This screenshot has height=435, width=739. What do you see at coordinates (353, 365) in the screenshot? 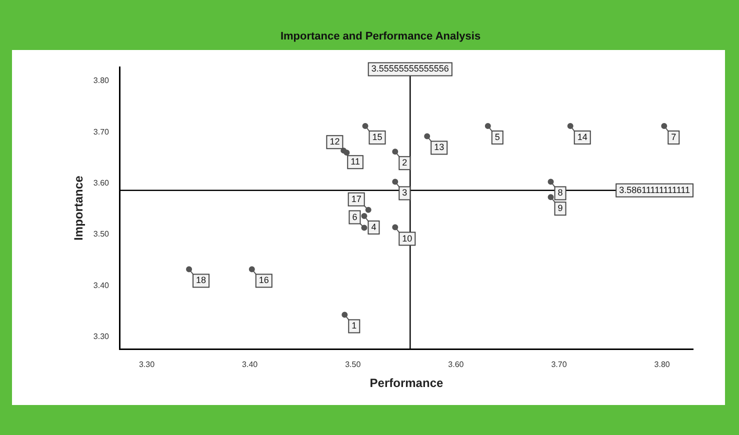
I see `x-tick-label: 3.50` at bounding box center [353, 365].